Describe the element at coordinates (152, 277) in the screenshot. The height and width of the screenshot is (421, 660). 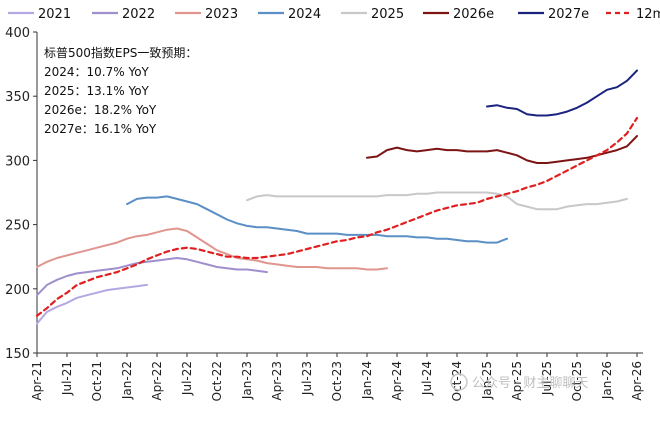
I see `series-line-2022` at that location.